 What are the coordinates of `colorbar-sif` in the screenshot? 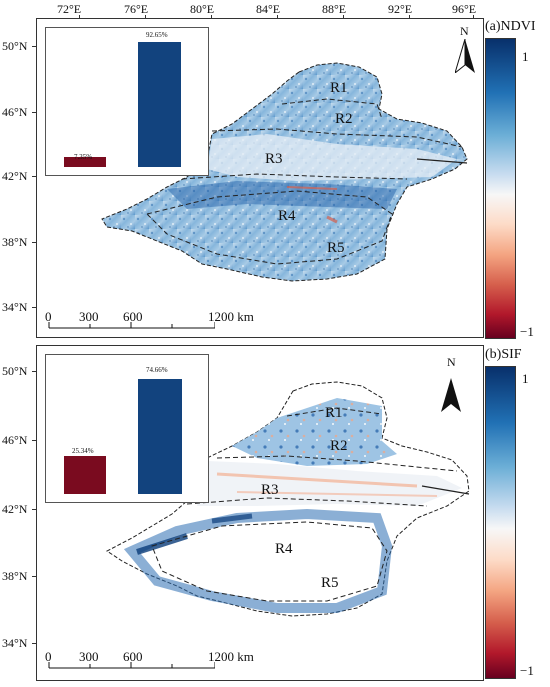 It's located at (500, 522).